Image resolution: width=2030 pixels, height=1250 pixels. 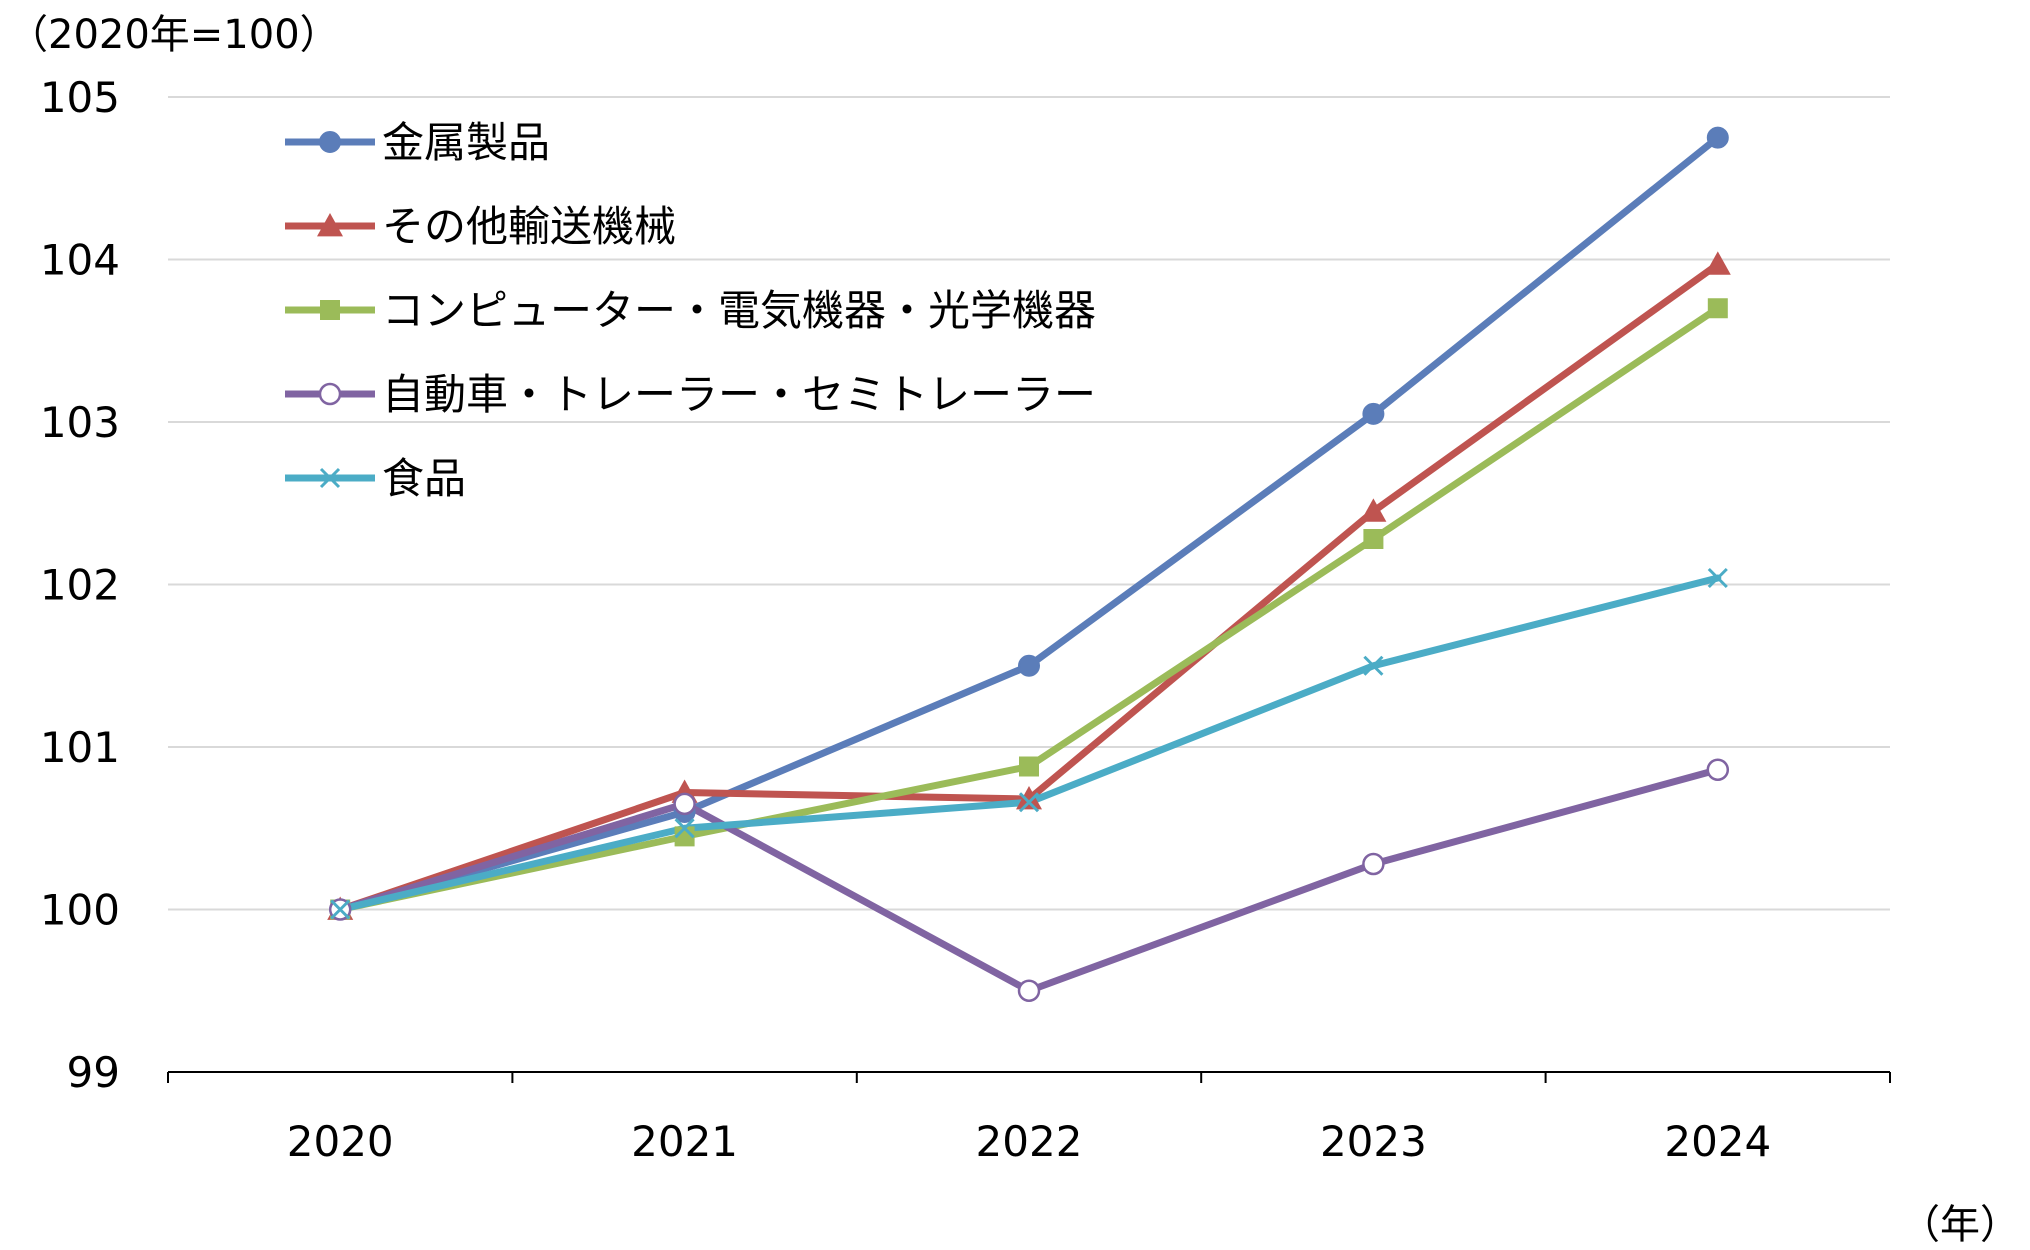 I want to click on legend-item: 自動車・トレーラー・セミトレーラー, so click(x=690, y=394).